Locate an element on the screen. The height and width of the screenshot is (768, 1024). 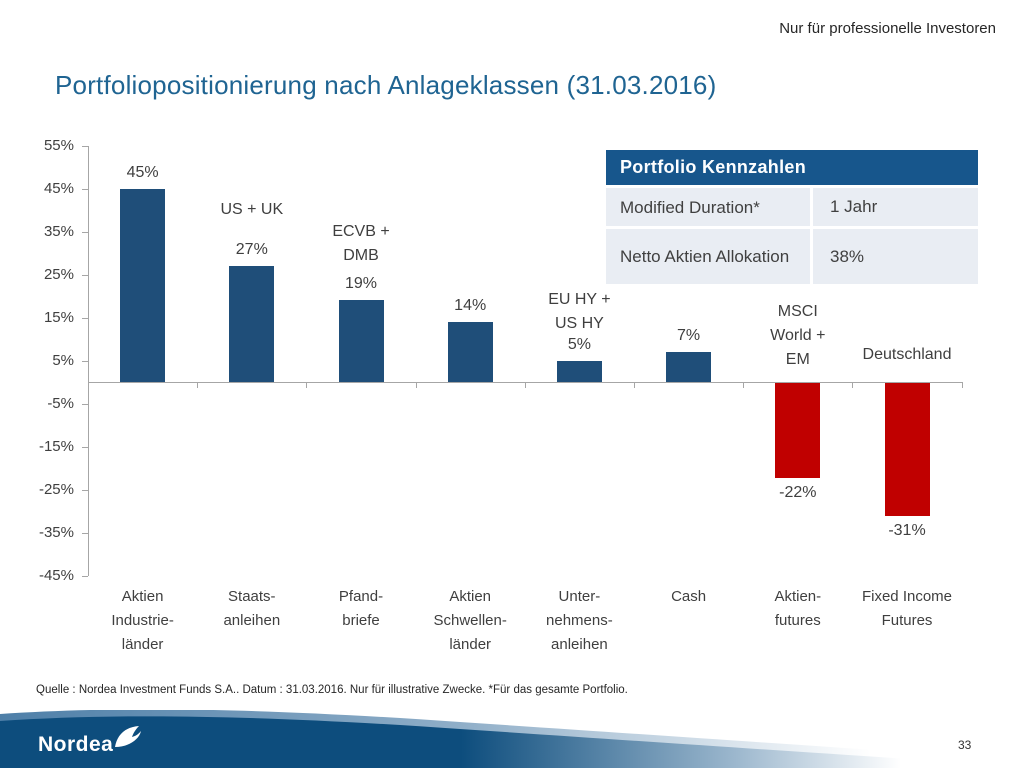
nordea-logo: Nordea is located at coordinates (90, 741).